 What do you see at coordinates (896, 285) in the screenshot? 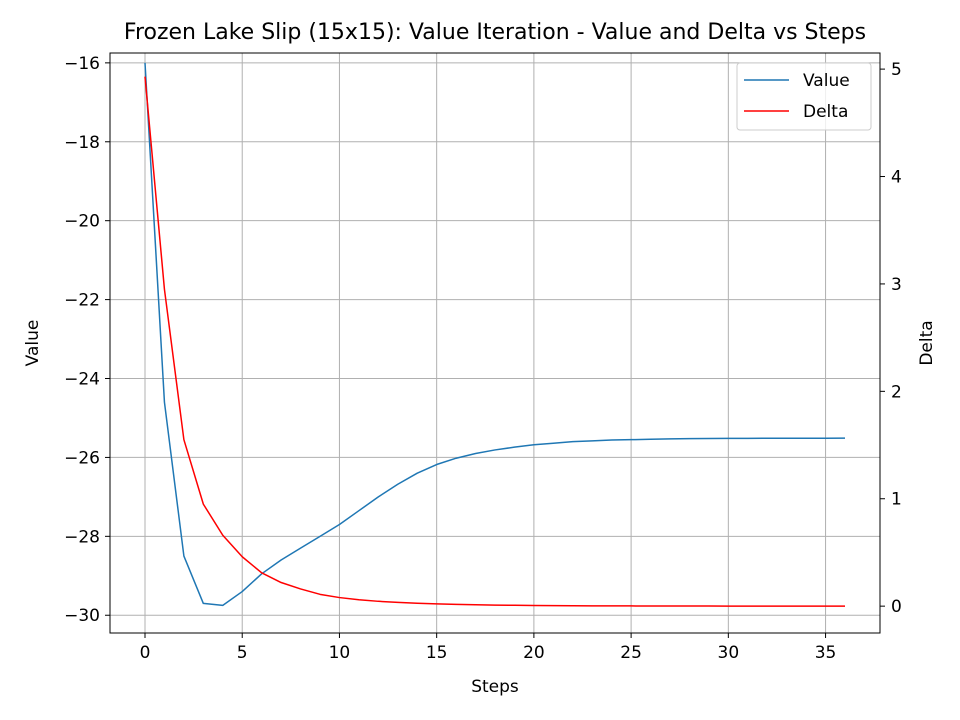
I see `y2-tick-label: 3` at bounding box center [896, 285].